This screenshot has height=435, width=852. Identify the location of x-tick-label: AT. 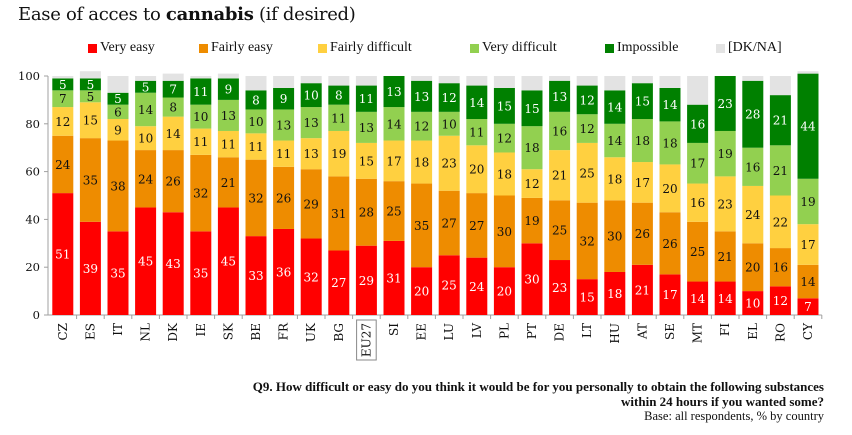
(642, 331).